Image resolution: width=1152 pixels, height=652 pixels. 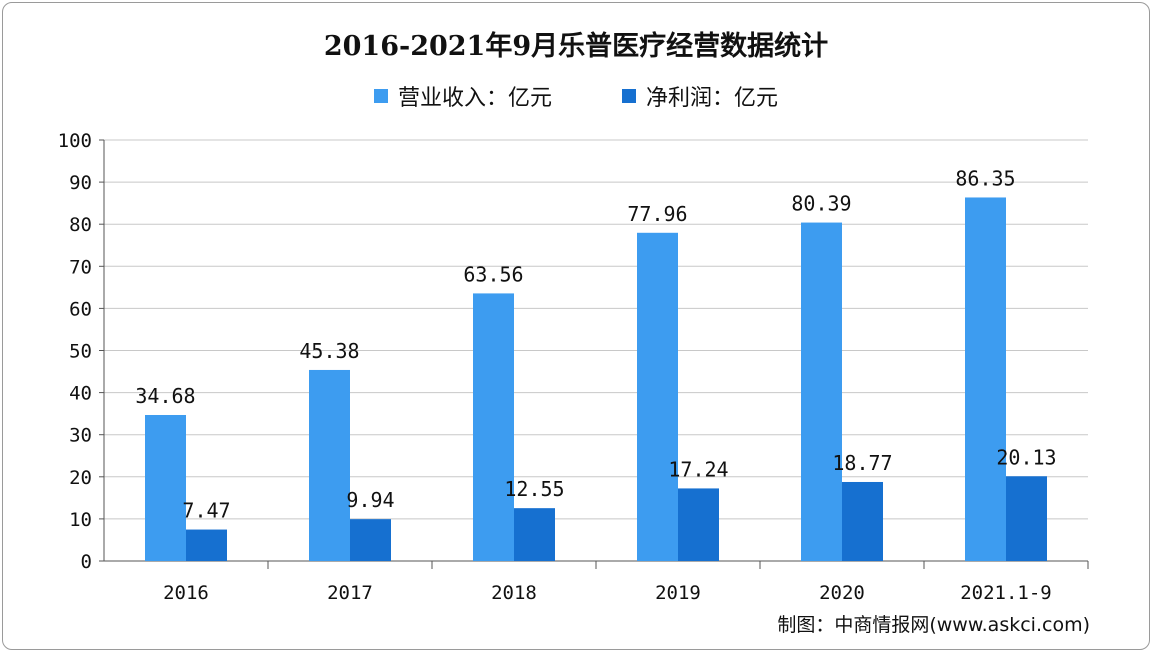 I want to click on x-tick-label: 2021.1-9, so click(x=1006, y=593).